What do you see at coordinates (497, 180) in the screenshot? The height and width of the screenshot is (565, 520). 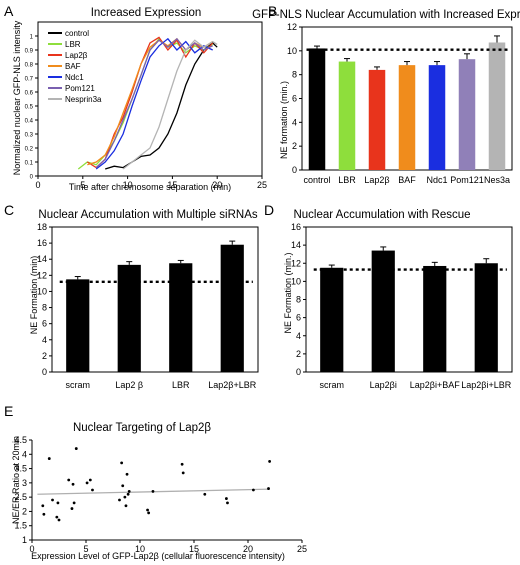 I see `x-category-label: Nes3a` at bounding box center [497, 180].